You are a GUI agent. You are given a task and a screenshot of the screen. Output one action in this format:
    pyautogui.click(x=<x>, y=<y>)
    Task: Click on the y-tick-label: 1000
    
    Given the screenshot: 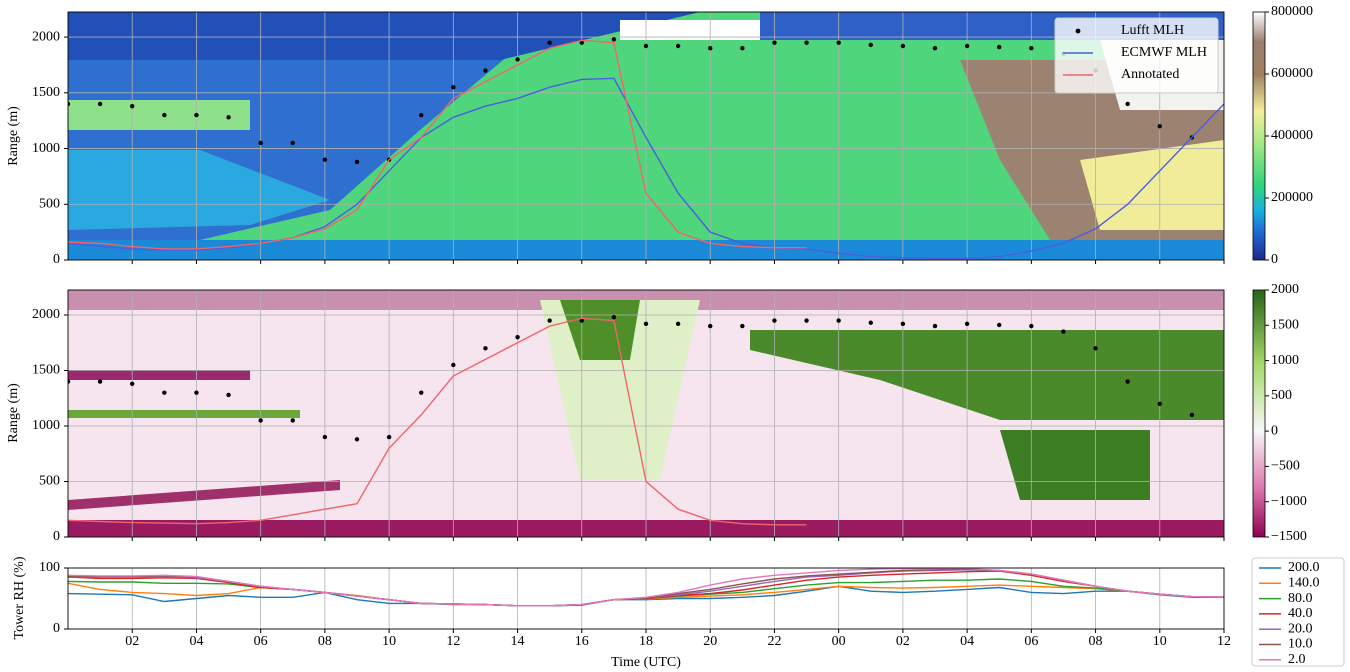 What is the action you would take?
    pyautogui.click(x=46, y=148)
    